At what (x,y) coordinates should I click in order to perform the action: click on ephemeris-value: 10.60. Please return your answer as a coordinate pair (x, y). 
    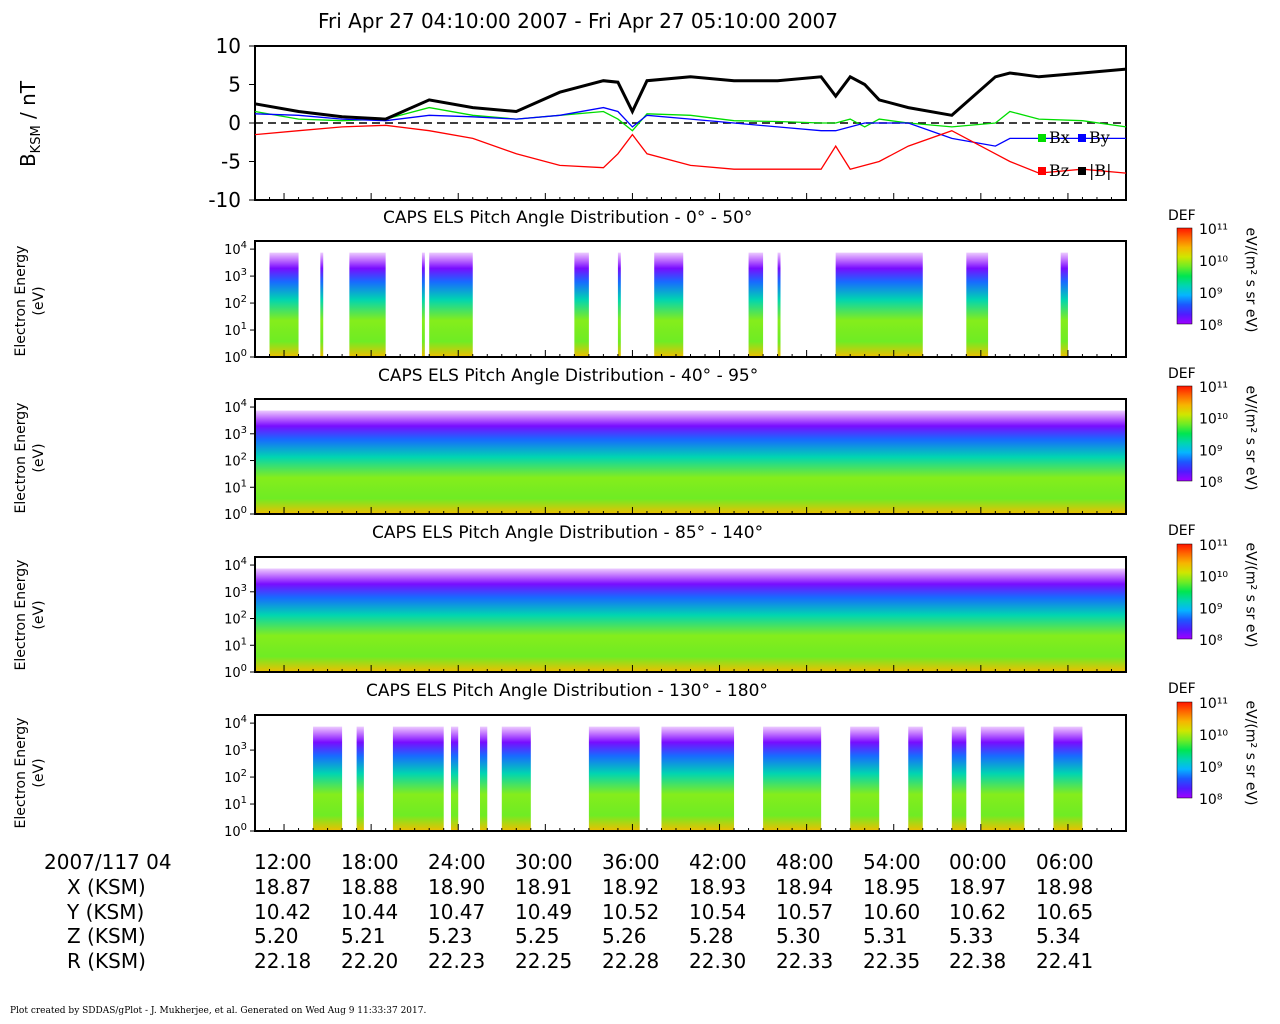
    Looking at the image, I should click on (892, 911).